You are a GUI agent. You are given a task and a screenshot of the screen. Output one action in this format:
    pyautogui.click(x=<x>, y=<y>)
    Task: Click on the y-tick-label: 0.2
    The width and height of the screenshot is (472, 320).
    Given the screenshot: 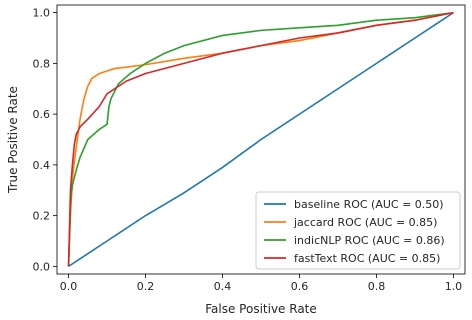 What is the action you would take?
    pyautogui.click(x=42, y=216)
    